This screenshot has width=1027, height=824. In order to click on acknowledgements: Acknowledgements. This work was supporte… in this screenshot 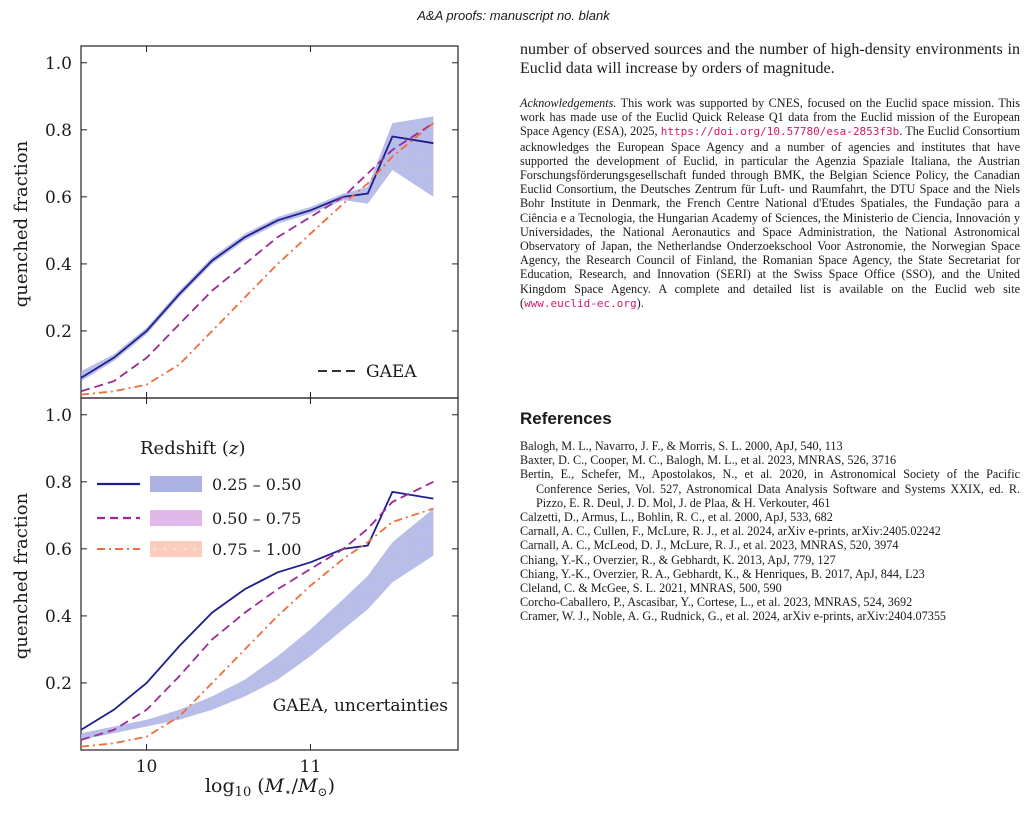, I will do `click(770, 203)`.